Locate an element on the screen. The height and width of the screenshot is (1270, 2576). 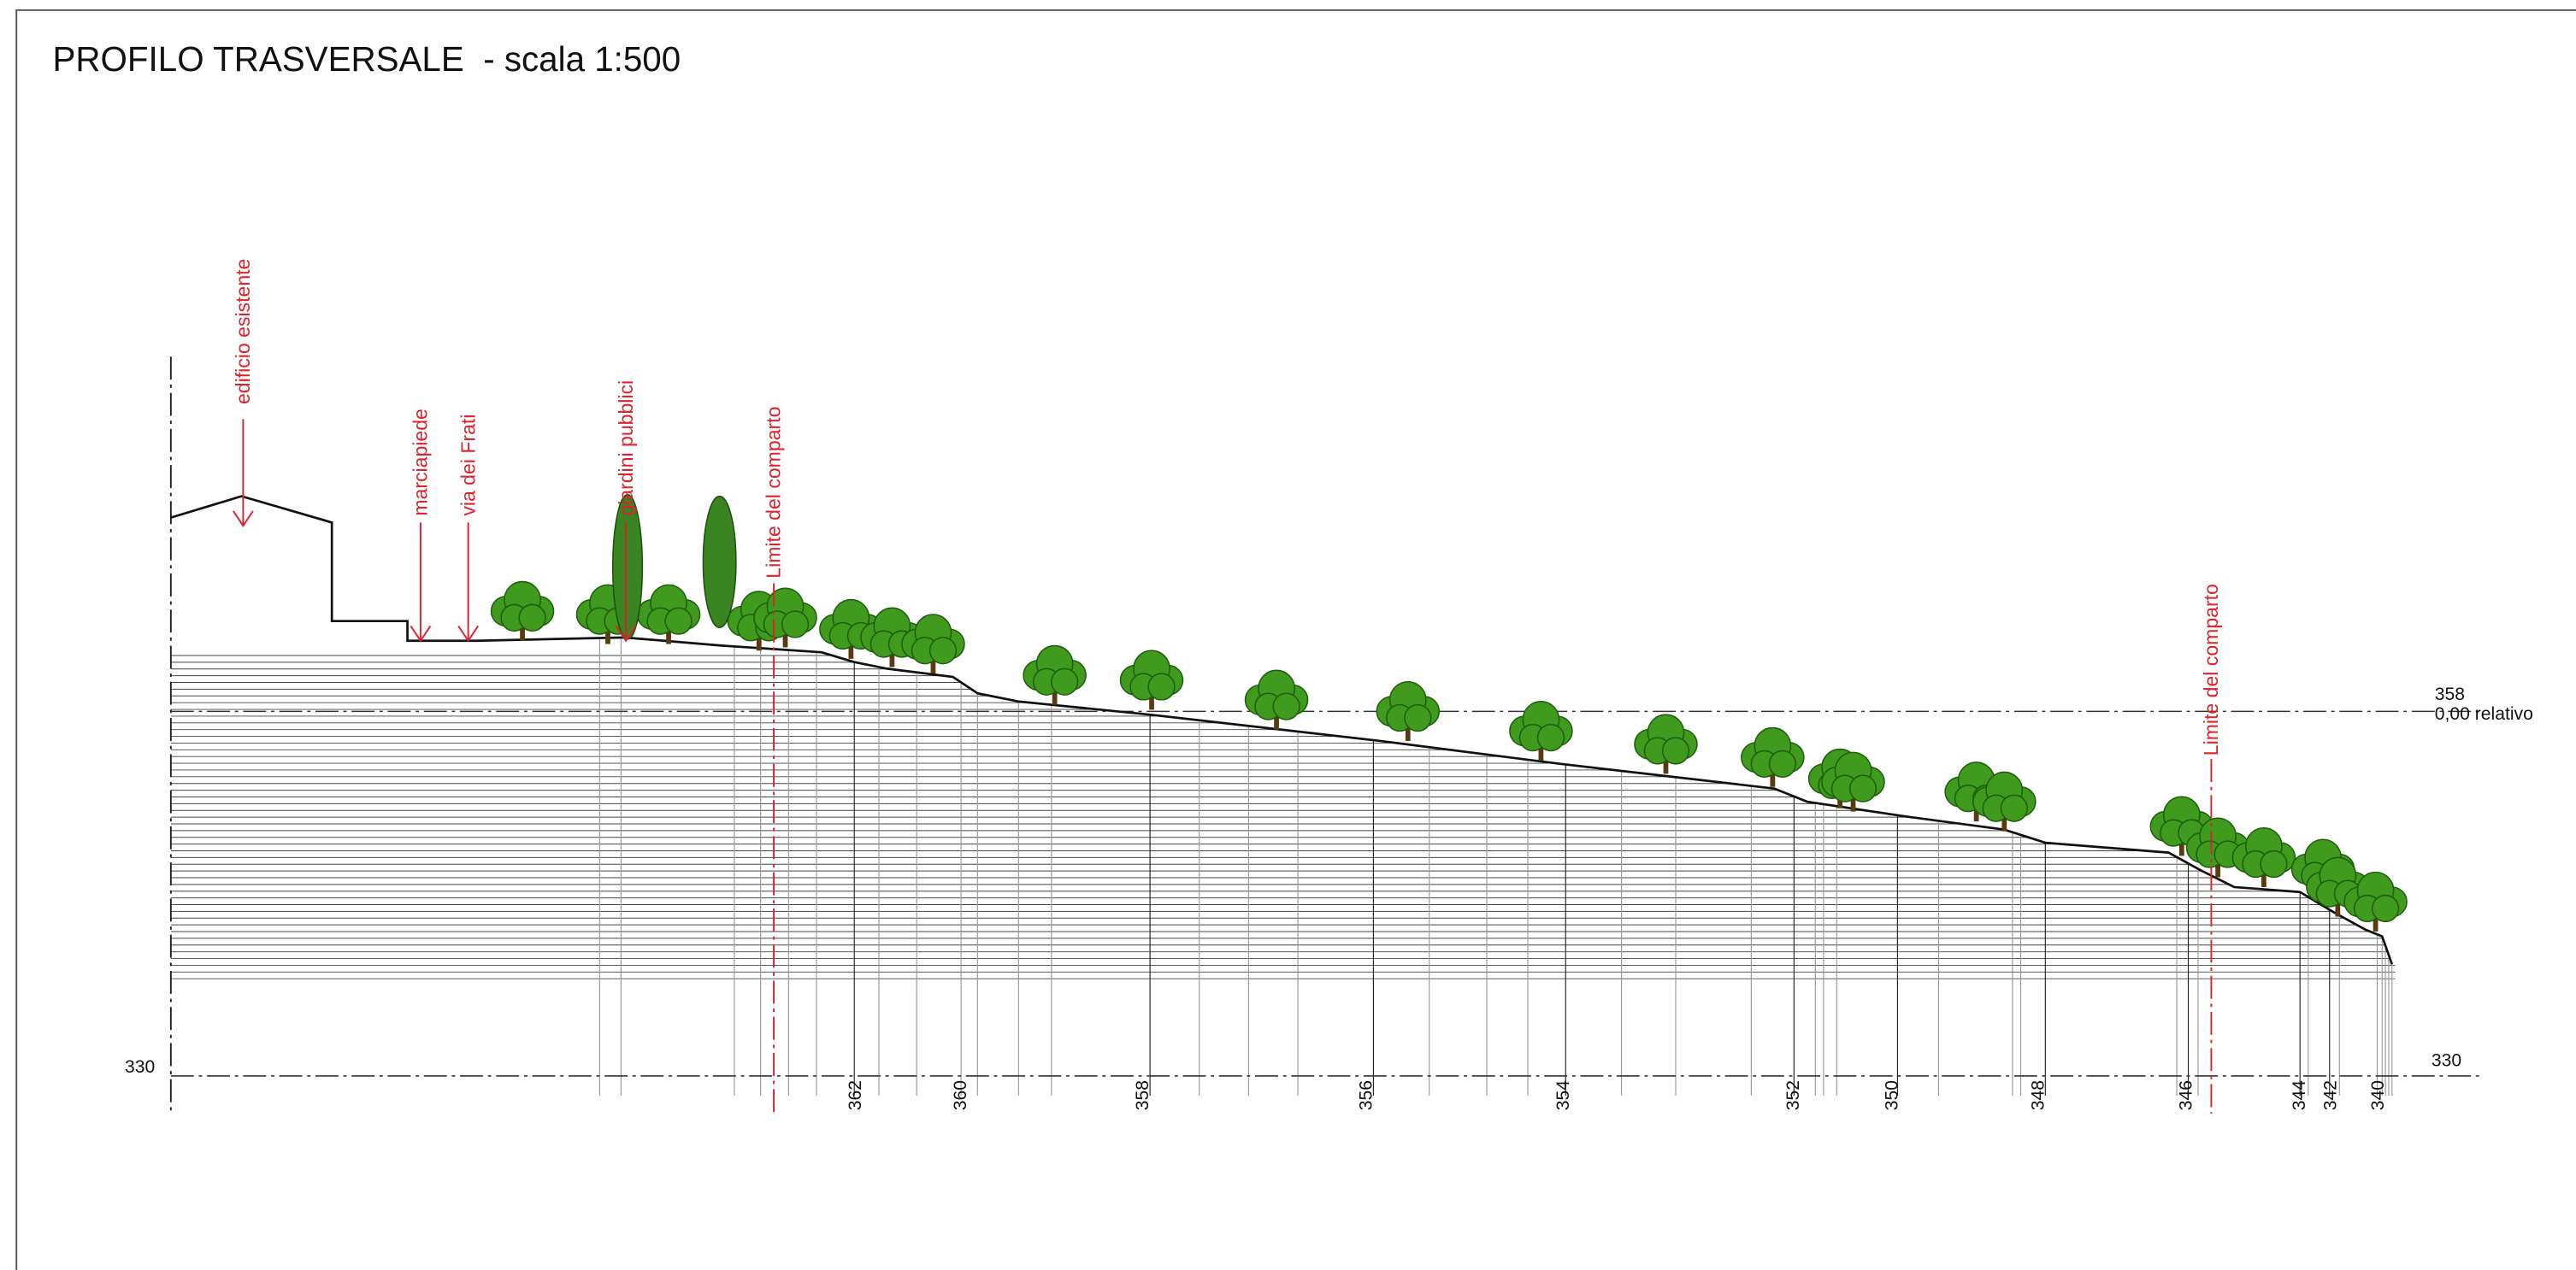
section-label: 356 is located at coordinates (1366, 1095).